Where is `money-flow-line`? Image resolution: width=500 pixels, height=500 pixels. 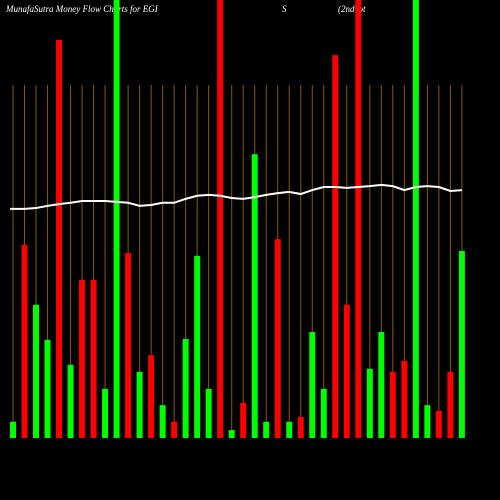
money-flow-line is located at coordinates (236, 196).